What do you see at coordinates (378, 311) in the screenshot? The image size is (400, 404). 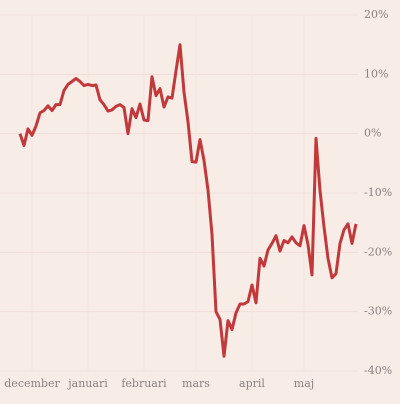 I see `y-tick-label: -30%` at bounding box center [378, 311].